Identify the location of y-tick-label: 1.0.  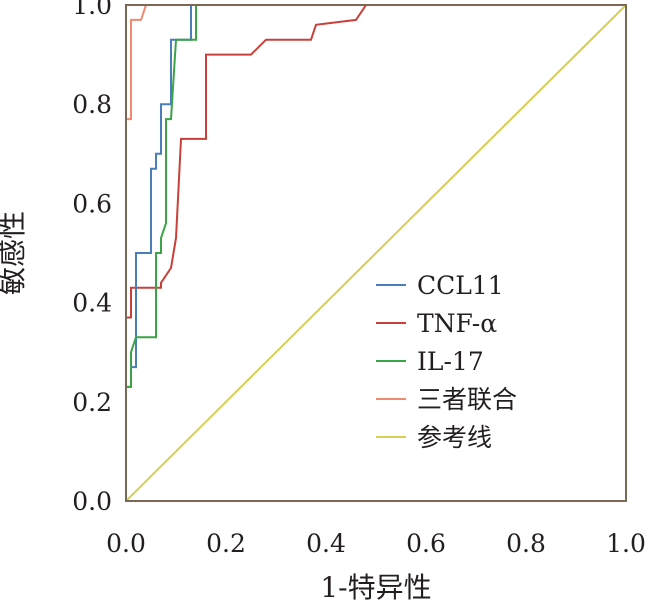
(92, 10).